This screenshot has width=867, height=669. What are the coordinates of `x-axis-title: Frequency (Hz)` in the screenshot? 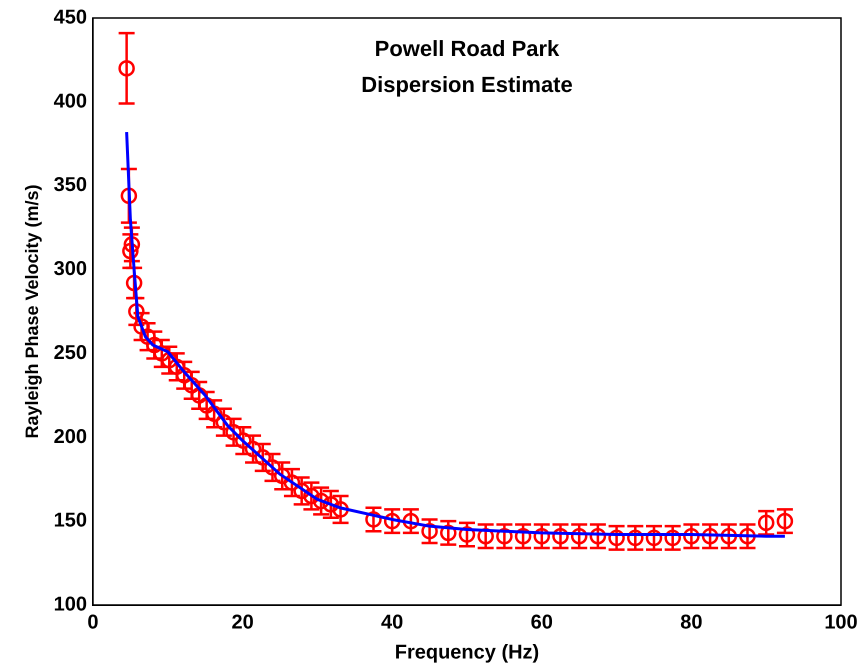 It's located at (467, 653).